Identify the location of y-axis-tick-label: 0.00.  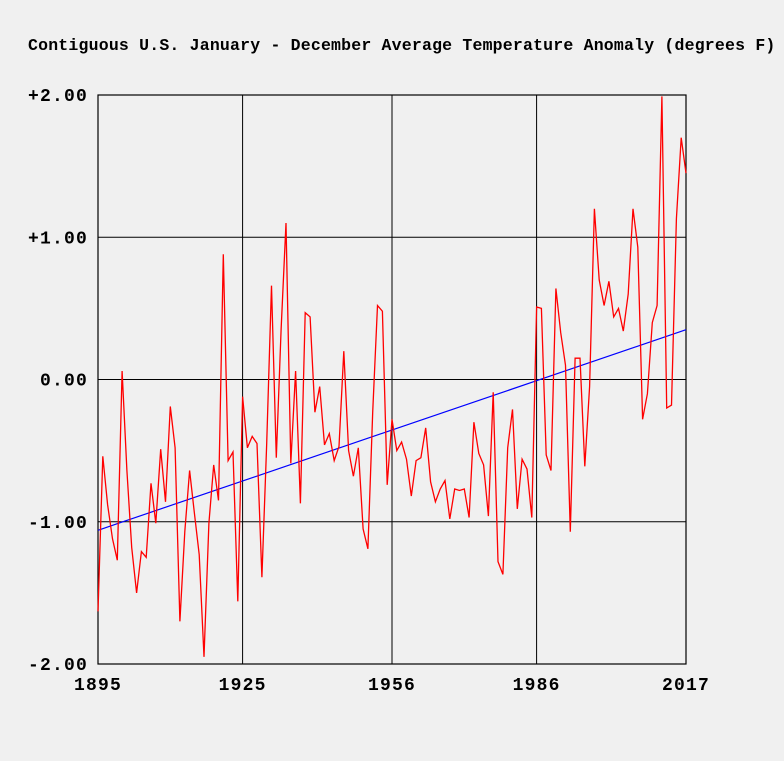
(64, 382).